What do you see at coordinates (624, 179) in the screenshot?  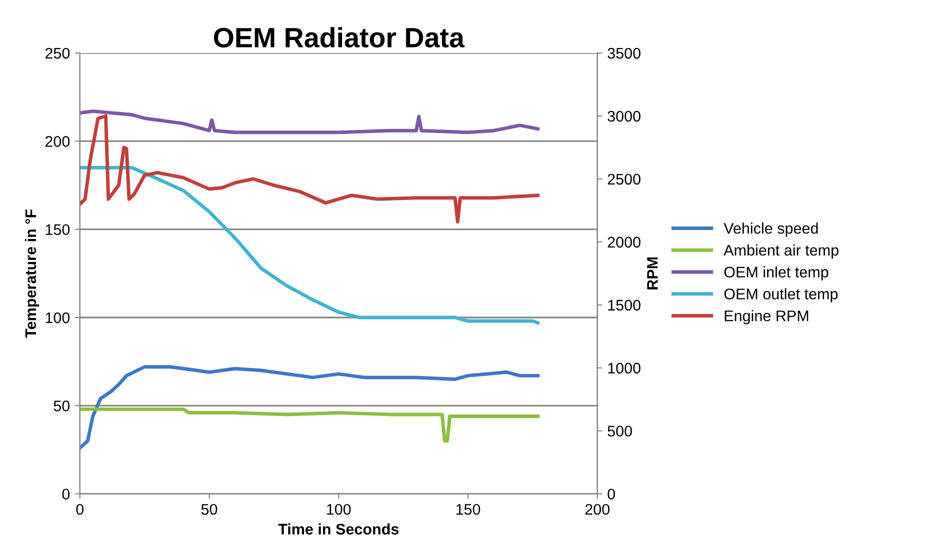 I see `y2-tick-label: 2500` at bounding box center [624, 179].